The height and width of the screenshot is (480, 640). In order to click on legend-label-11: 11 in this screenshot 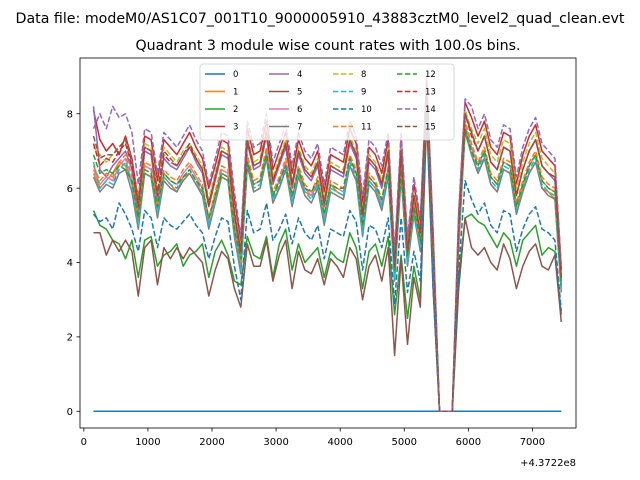, I will do `click(366, 128)`.